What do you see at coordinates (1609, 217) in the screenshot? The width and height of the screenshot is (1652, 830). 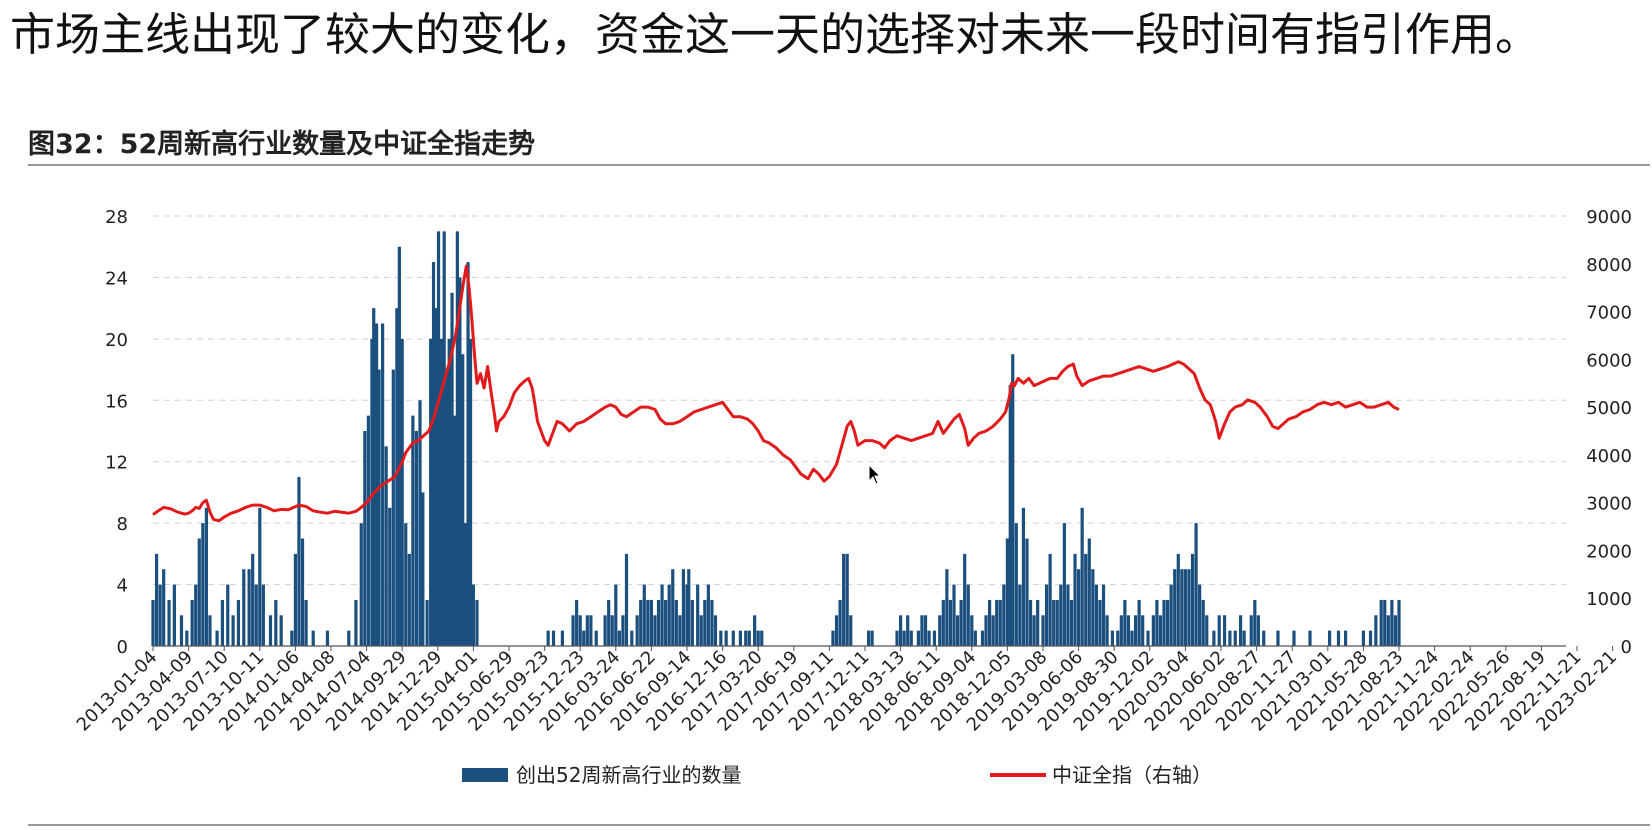 I see `y-right-tick-label: 9000` at bounding box center [1609, 217].